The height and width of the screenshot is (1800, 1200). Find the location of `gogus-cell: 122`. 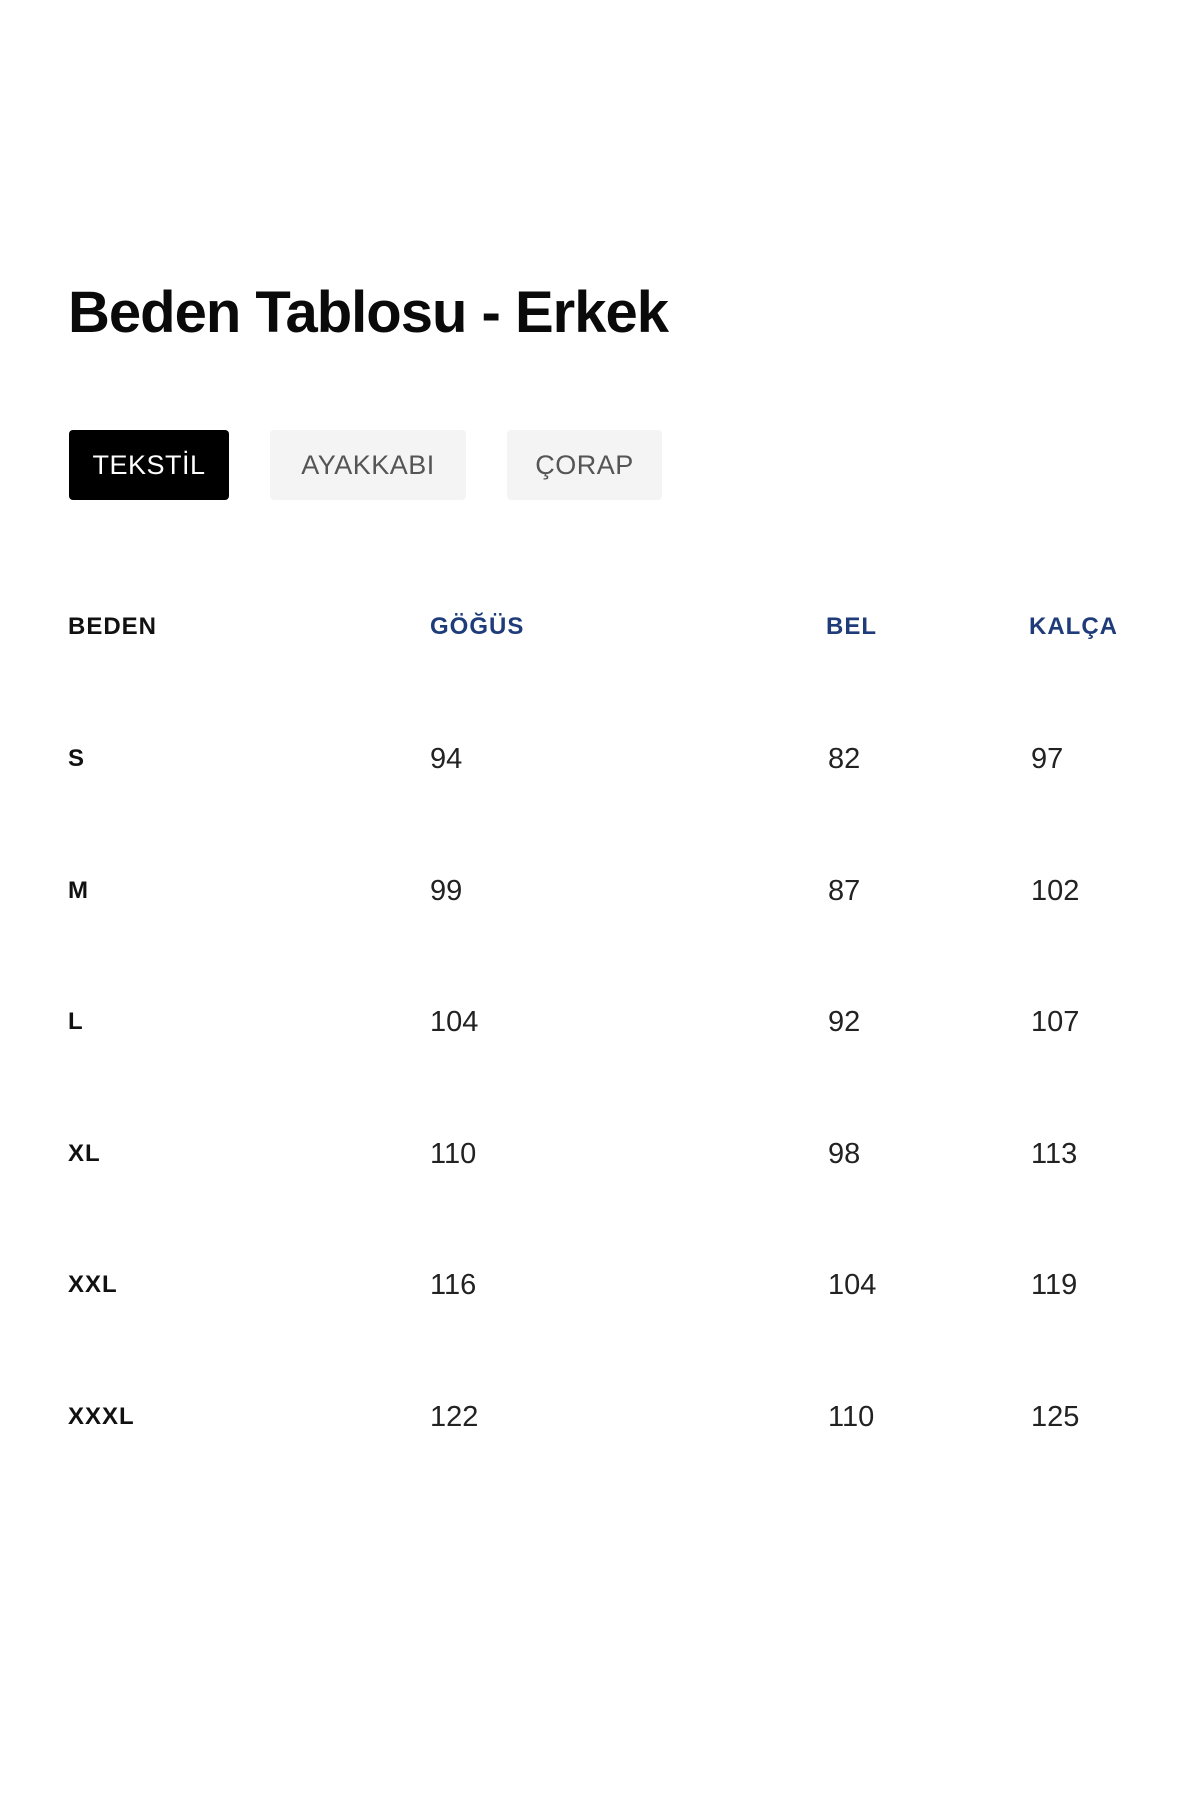

gogus-cell: 122 is located at coordinates (454, 1416).